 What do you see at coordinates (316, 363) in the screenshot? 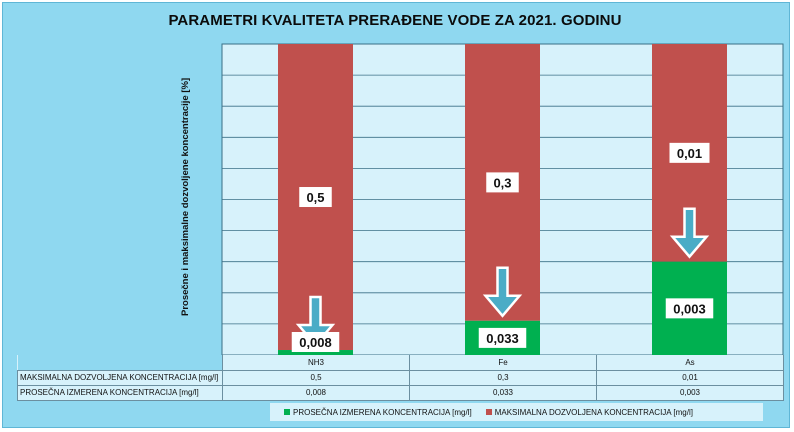
I see `table-category-nh3: NH3` at bounding box center [316, 363].